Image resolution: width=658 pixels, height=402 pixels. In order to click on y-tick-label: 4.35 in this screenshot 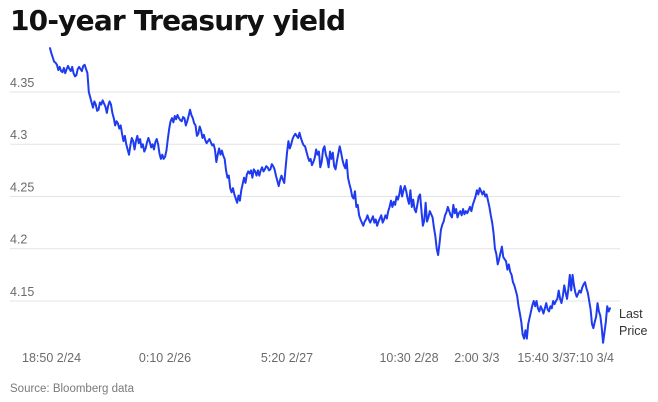, I will do `click(22, 83)`.